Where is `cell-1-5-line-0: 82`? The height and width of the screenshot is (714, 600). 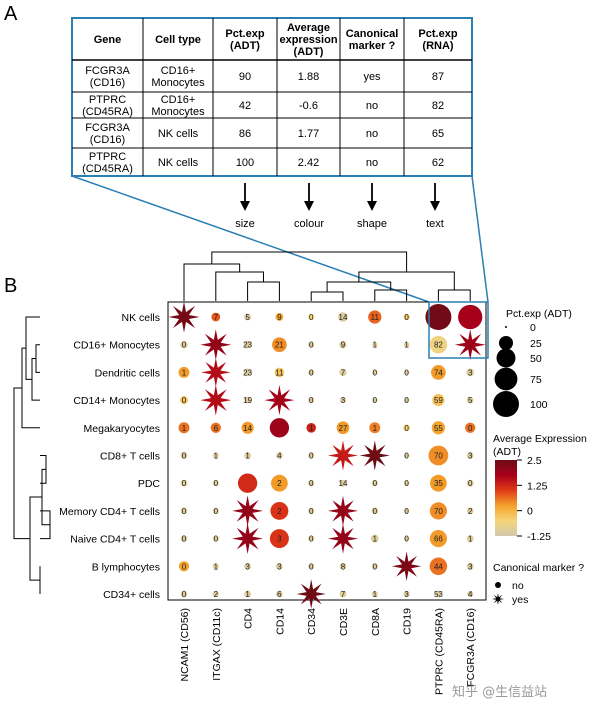 cell-1-5-line-0: 82 is located at coordinates (438, 106).